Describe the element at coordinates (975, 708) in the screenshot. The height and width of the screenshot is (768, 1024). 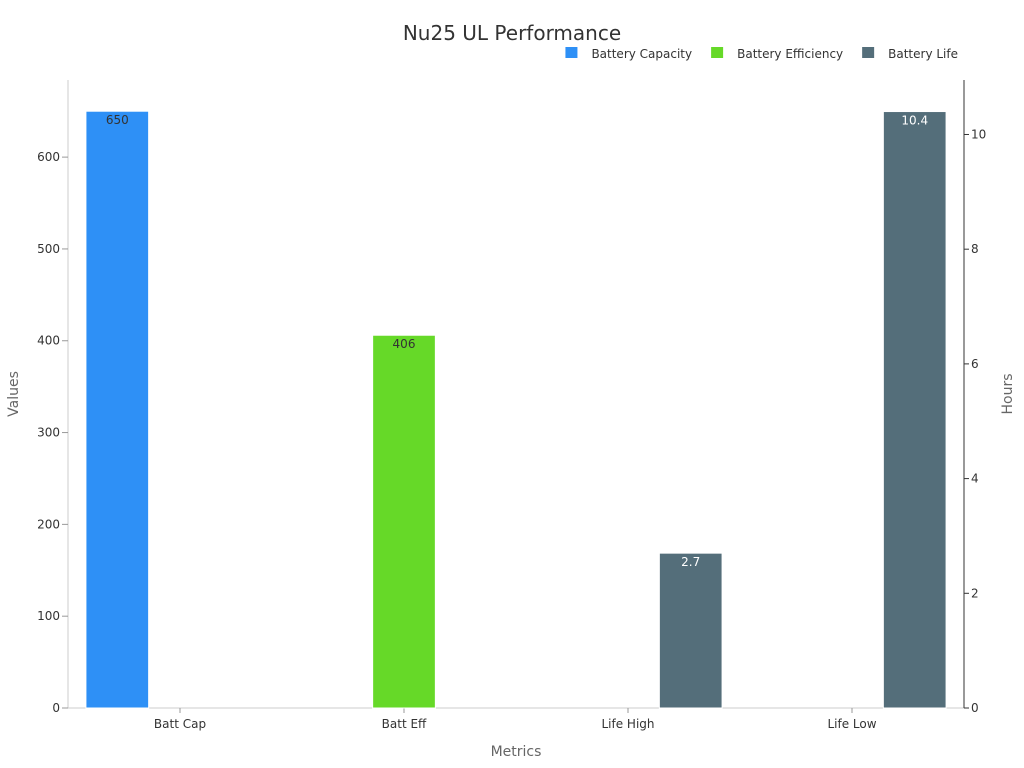
I see `y2-tick-label: 0` at that location.